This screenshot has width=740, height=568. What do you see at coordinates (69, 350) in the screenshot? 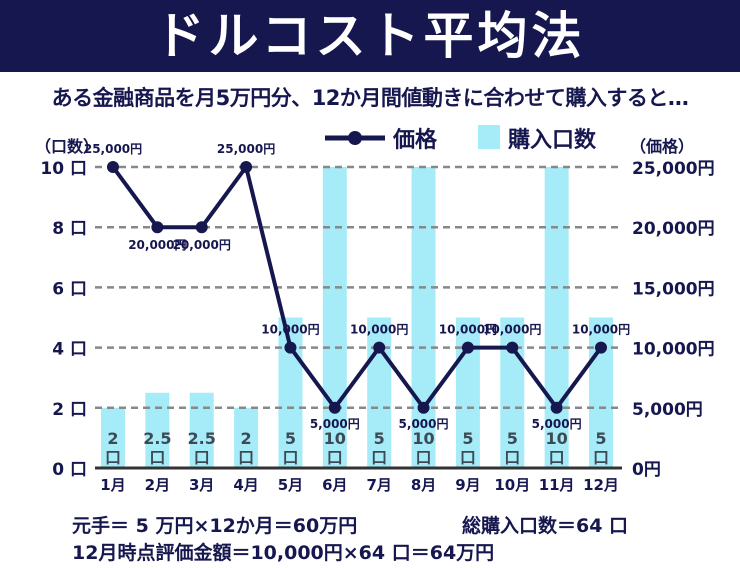
I see `left-tick-label: 4 口` at bounding box center [69, 350].